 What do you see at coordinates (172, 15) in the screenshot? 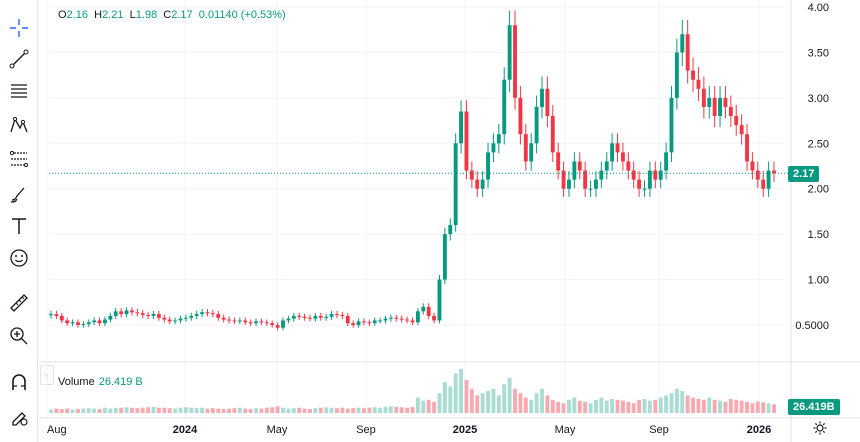
I see `ohlc-legend: O2.16 H2.21 L1.98 C2.17 0.01140 (+0.53%)` at bounding box center [172, 15].